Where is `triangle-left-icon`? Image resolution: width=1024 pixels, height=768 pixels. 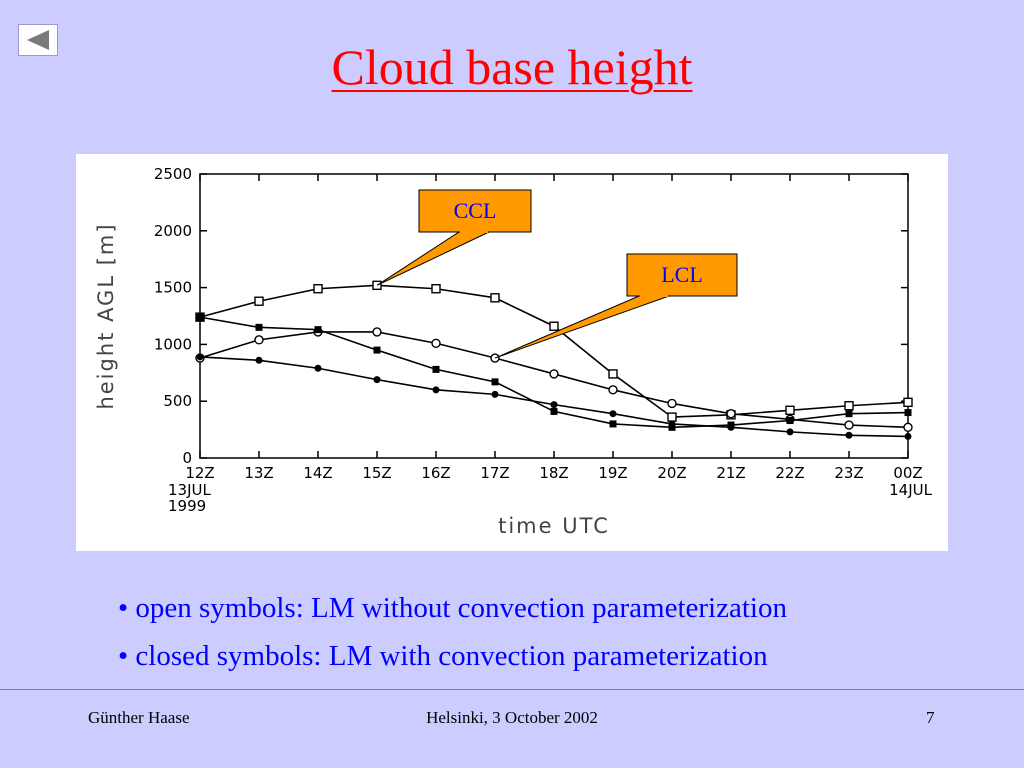 triangle-left-icon is located at coordinates (38, 40).